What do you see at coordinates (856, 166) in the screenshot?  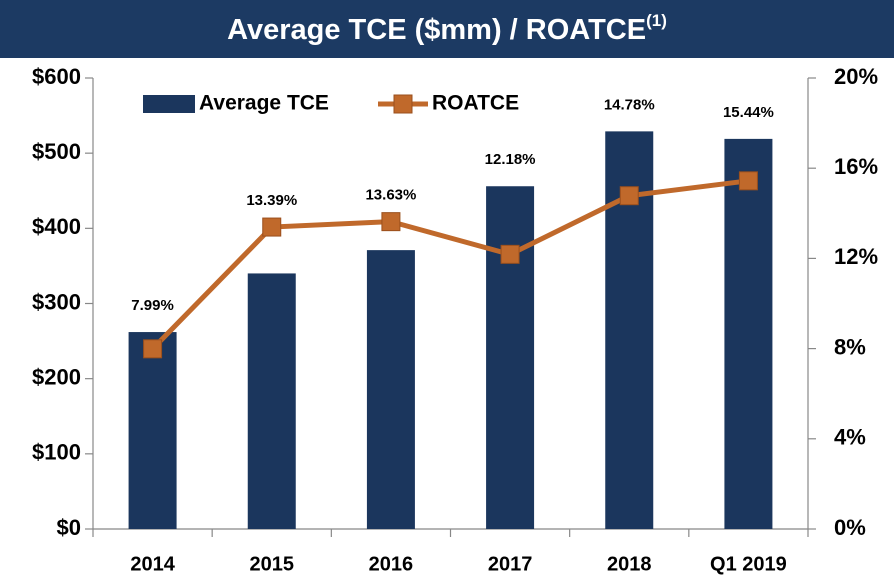 I see `y2-tick-label: 16%` at bounding box center [856, 166].